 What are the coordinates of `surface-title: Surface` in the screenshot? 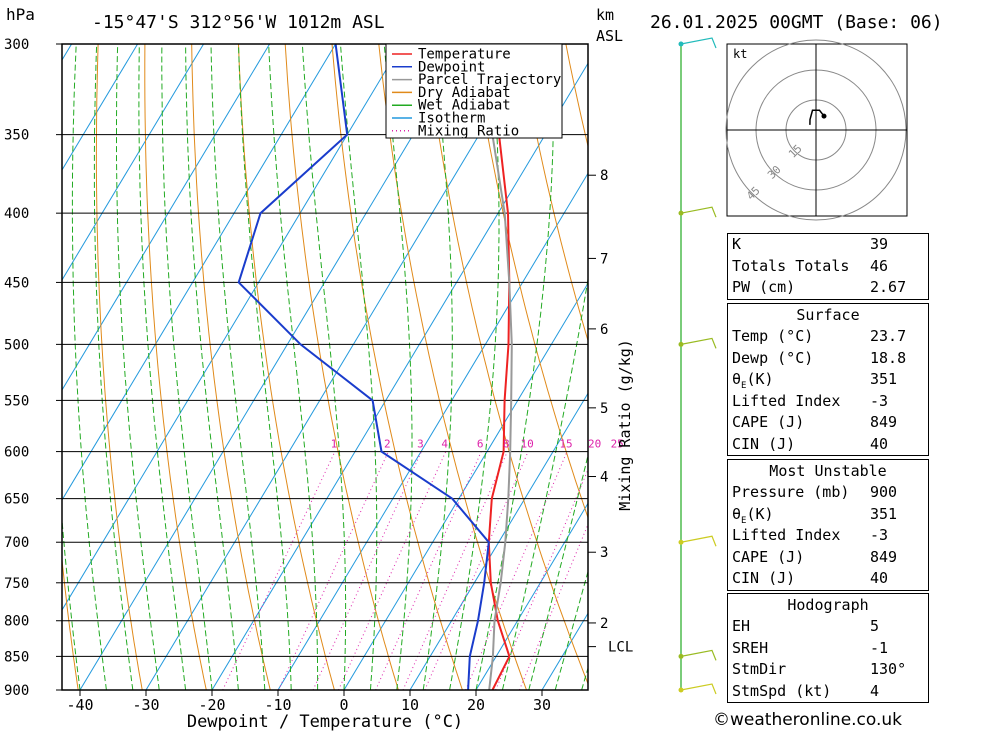 It's located at (828, 315).